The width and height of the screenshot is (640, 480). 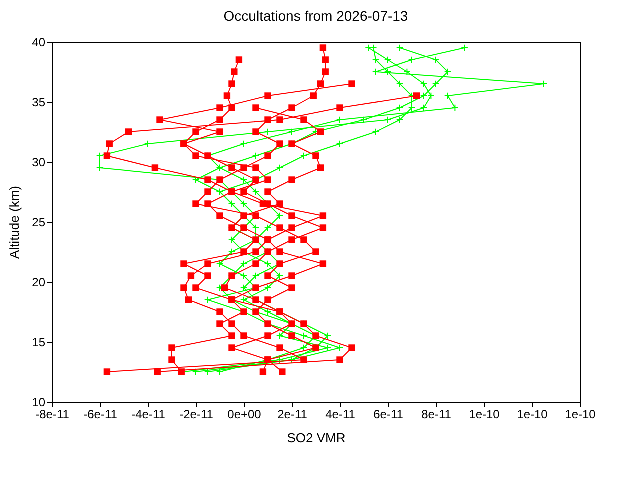 What do you see at coordinates (39, 103) in the screenshot?
I see `y-tick-label: 35` at bounding box center [39, 103].